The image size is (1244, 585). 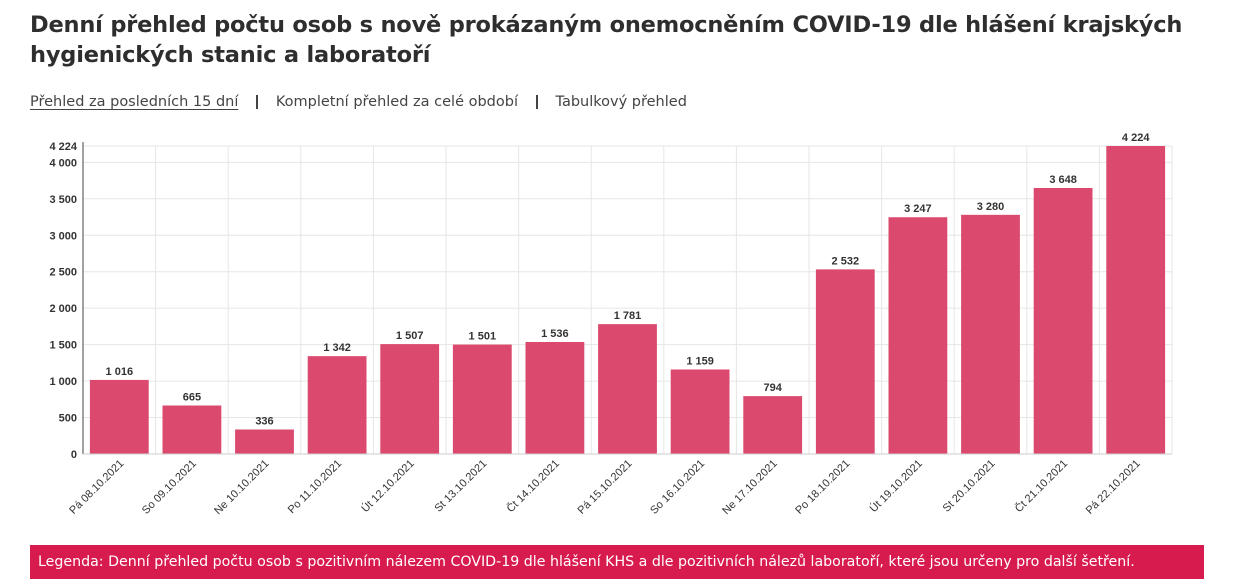 I want to click on bar-value-label: 1 159, so click(x=700, y=361).